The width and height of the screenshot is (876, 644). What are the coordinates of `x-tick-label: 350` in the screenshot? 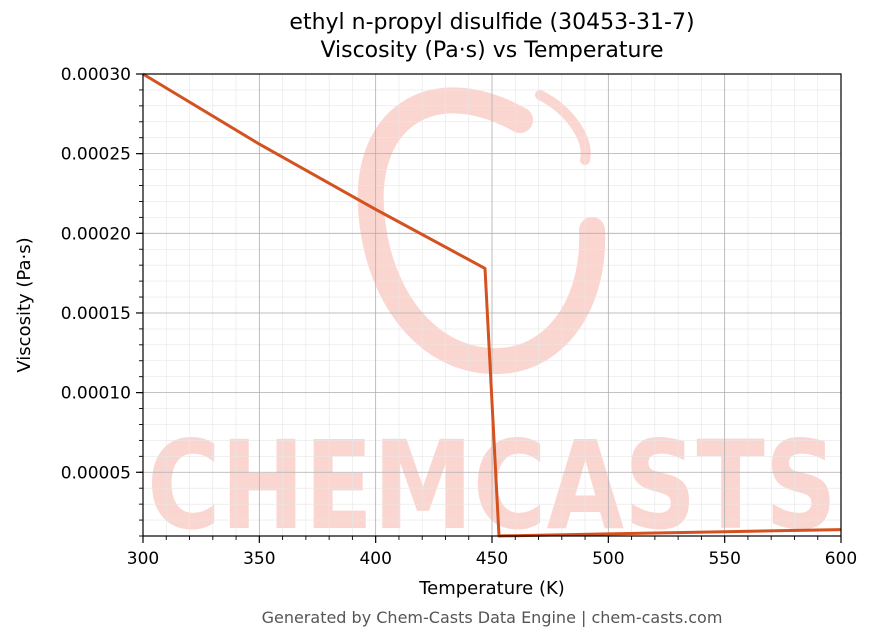 It's located at (259, 559).